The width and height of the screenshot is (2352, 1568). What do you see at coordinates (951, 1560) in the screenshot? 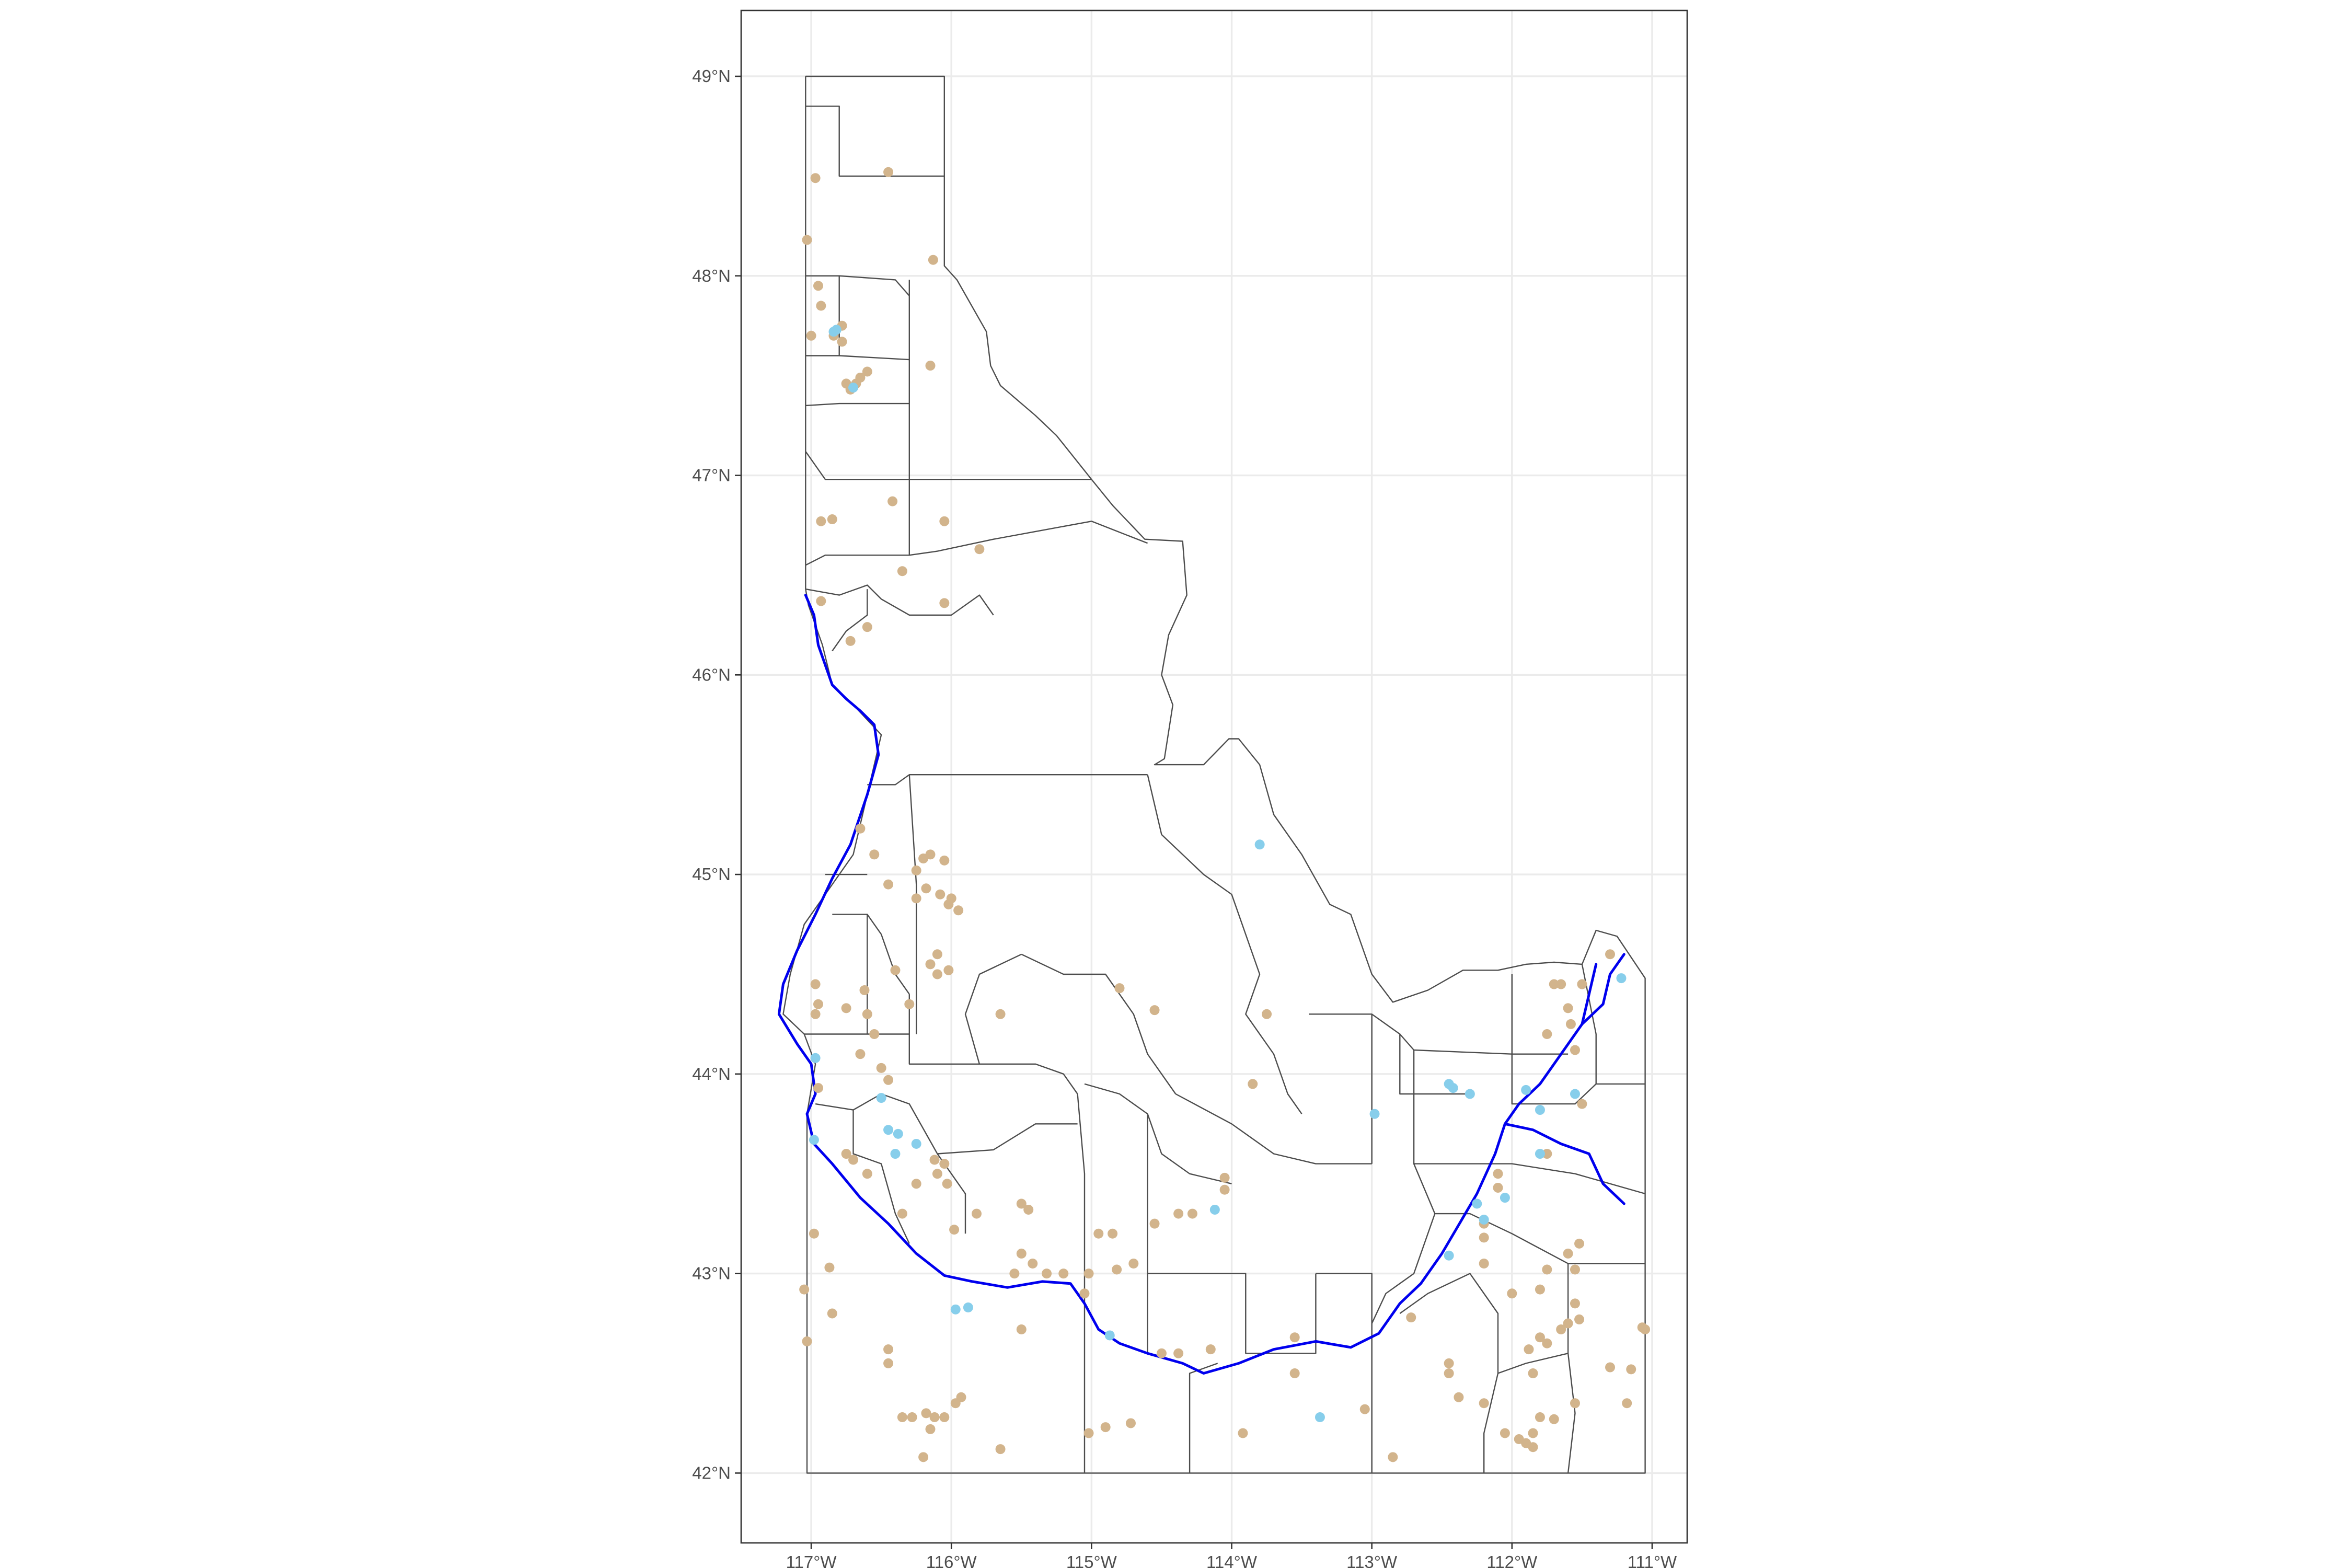
I see `x-tick-label: 116°W` at bounding box center [951, 1560].